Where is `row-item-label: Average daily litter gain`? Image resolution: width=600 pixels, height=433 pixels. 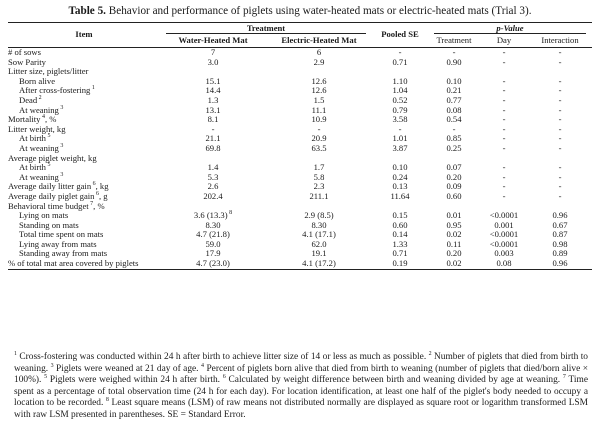
row-item-label: Average daily litter gain is located at coordinates (50, 186).